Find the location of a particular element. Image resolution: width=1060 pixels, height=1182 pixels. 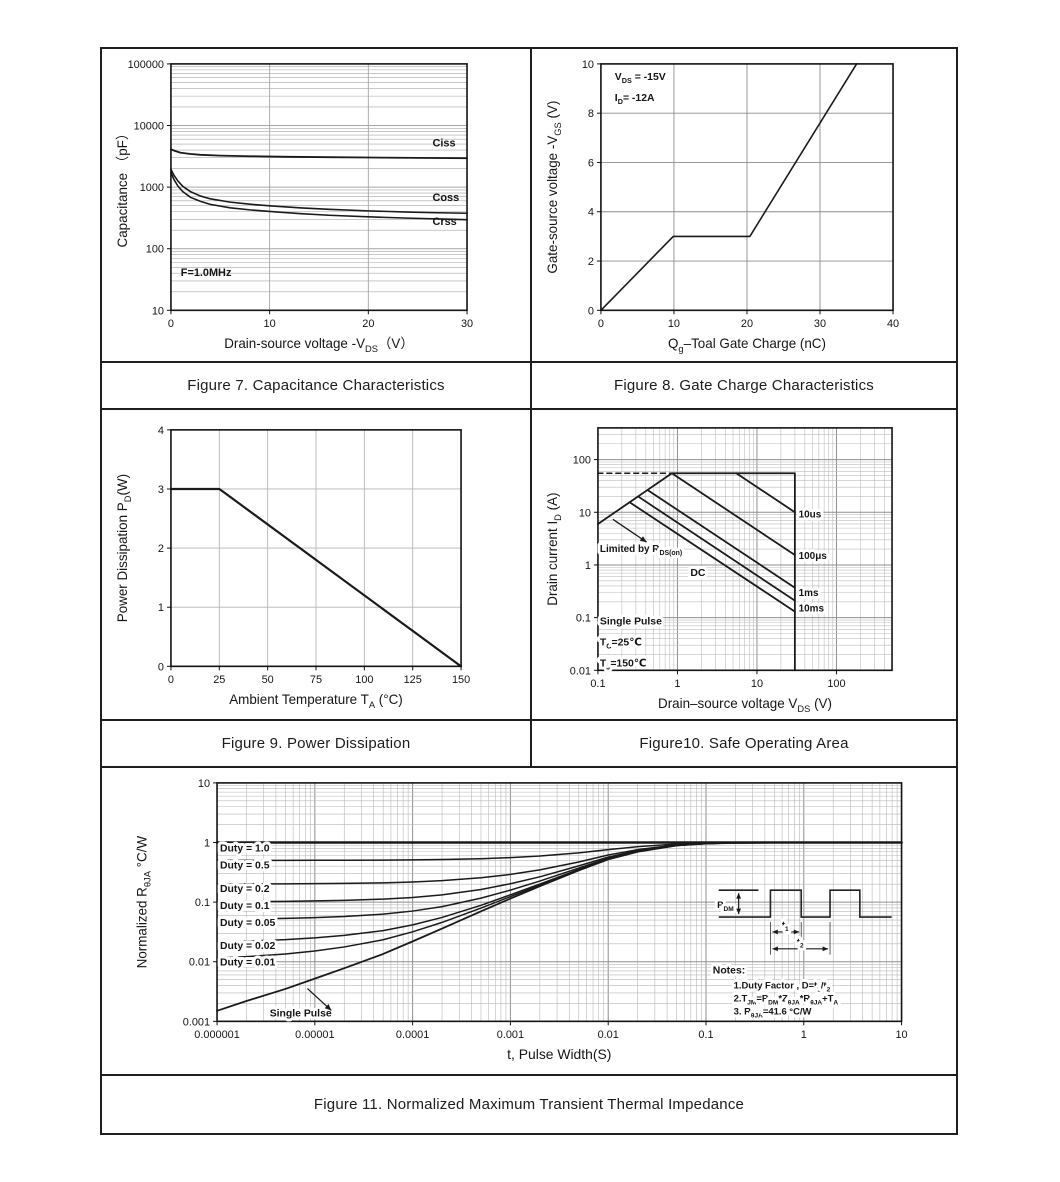

y-axis-title: Capacitance （pF） is located at coordinates (122, 187).